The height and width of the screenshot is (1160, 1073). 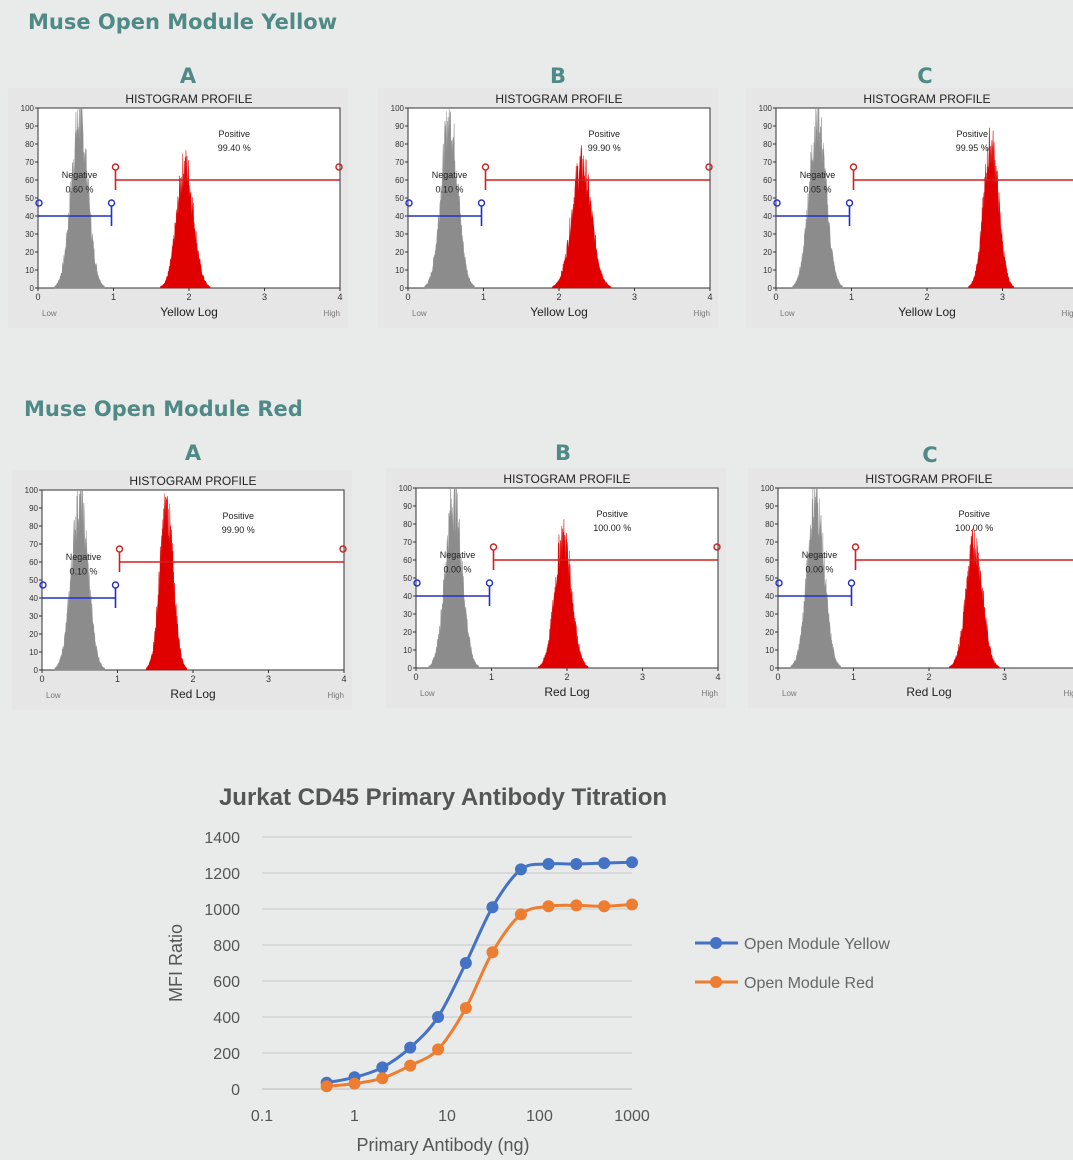 I want to click on positive-label: Positive, so click(x=975, y=514).